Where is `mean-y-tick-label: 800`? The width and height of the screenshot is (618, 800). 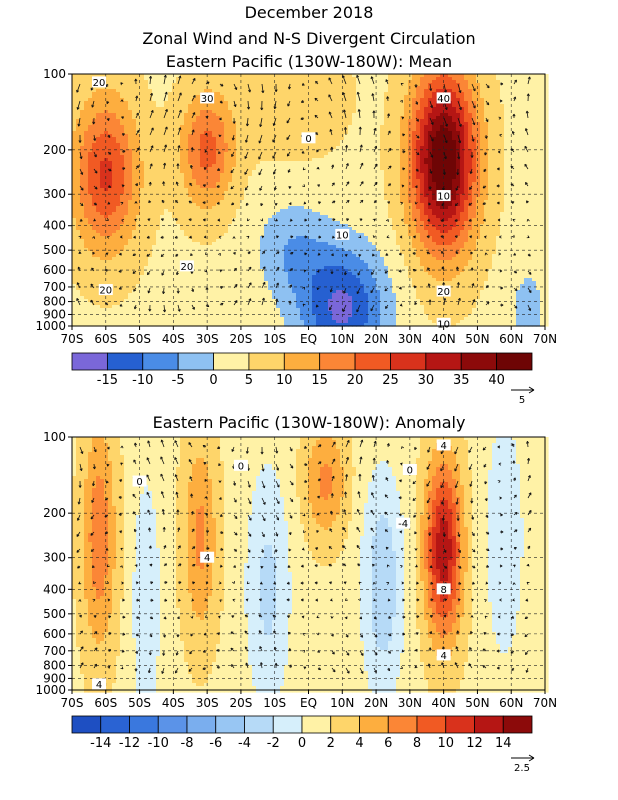 mean-y-tick-label: 800 is located at coordinates (54, 302).